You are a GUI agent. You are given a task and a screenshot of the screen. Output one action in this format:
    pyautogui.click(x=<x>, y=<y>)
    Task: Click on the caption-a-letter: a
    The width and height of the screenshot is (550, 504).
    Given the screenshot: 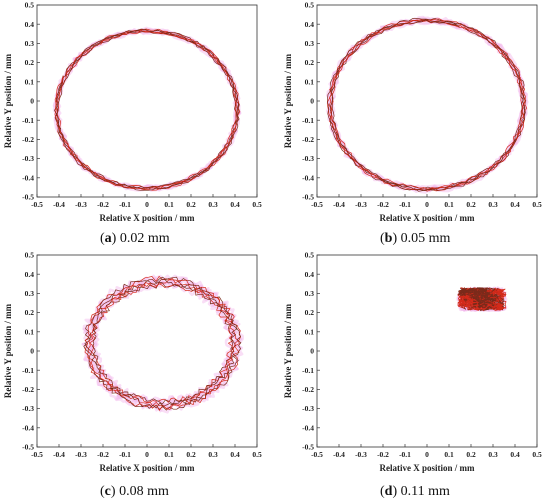 What is the action you would take?
    pyautogui.click(x=108, y=238)
    